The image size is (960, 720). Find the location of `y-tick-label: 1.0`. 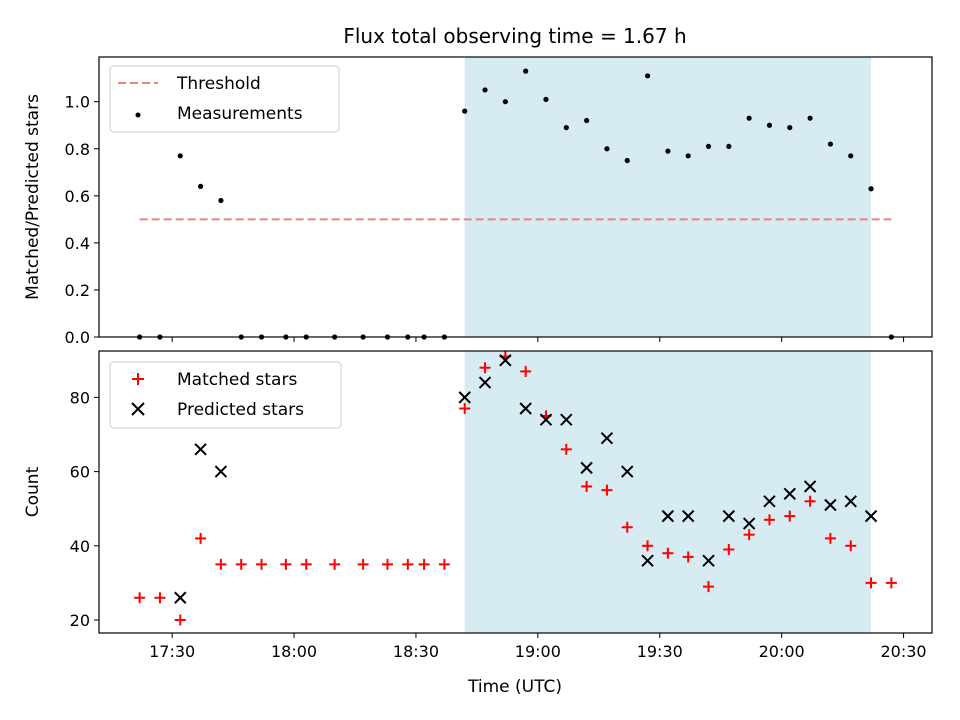

y-tick-label: 1.0 is located at coordinates (77, 102).